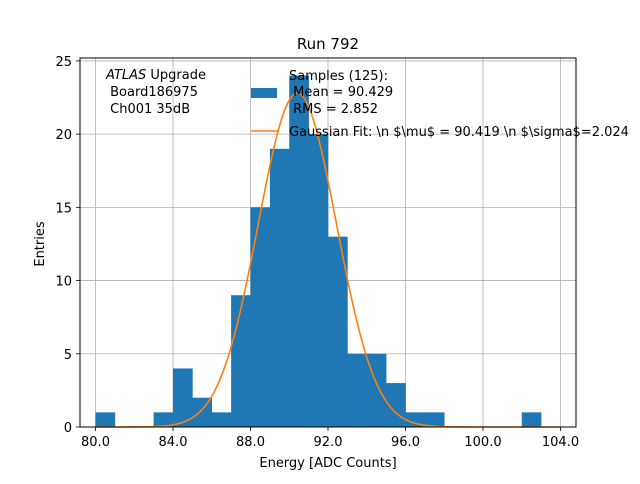 This screenshot has height=484, width=640. I want to click on annotation-line-2: Board186975, so click(152, 92).